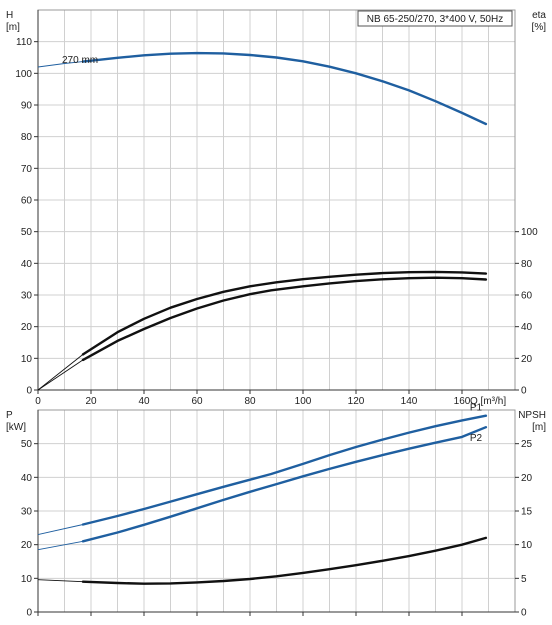 The width and height of the screenshot is (552, 625). Describe the element at coordinates (527, 296) in the screenshot. I see `right-axis-tick-label: 60` at that location.